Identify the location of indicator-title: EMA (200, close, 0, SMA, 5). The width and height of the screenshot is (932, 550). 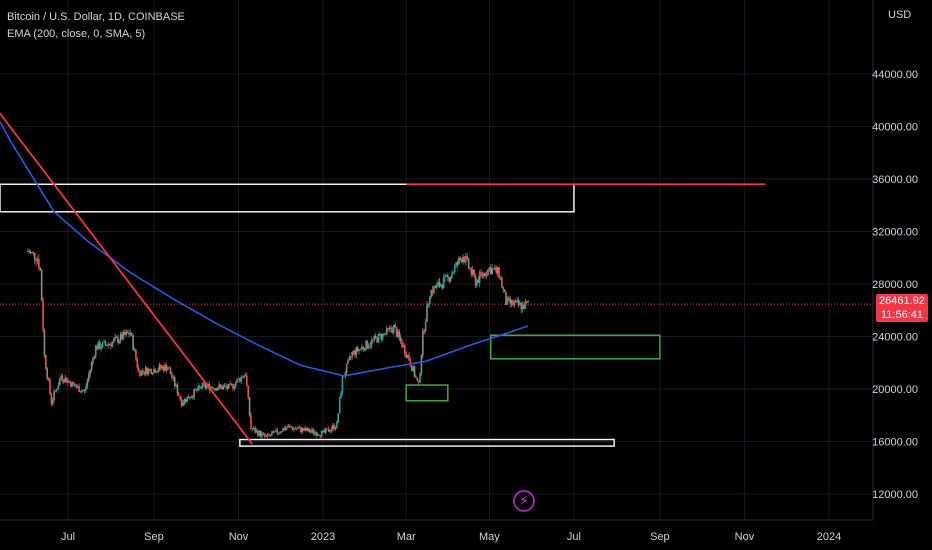
(76, 34).